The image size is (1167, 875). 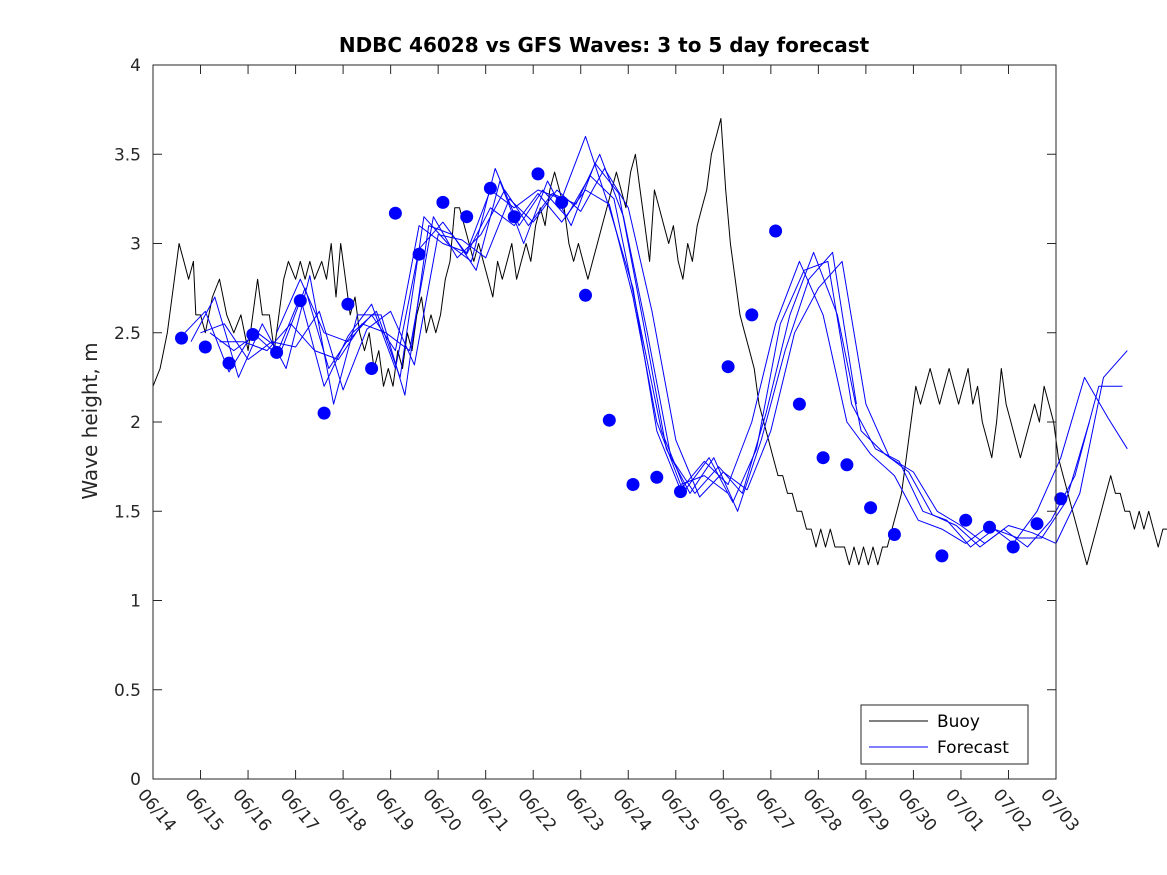 What do you see at coordinates (973, 748) in the screenshot?
I see `legend-forecast-label: Forecast` at bounding box center [973, 748].